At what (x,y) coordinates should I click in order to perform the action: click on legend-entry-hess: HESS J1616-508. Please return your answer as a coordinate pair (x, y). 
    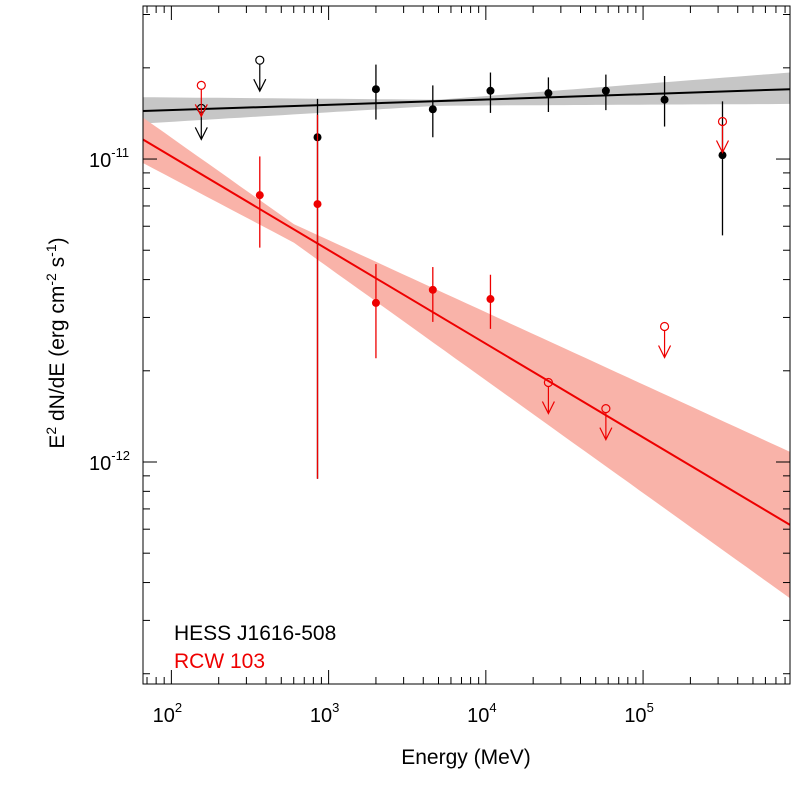
    Looking at the image, I should click on (255, 633).